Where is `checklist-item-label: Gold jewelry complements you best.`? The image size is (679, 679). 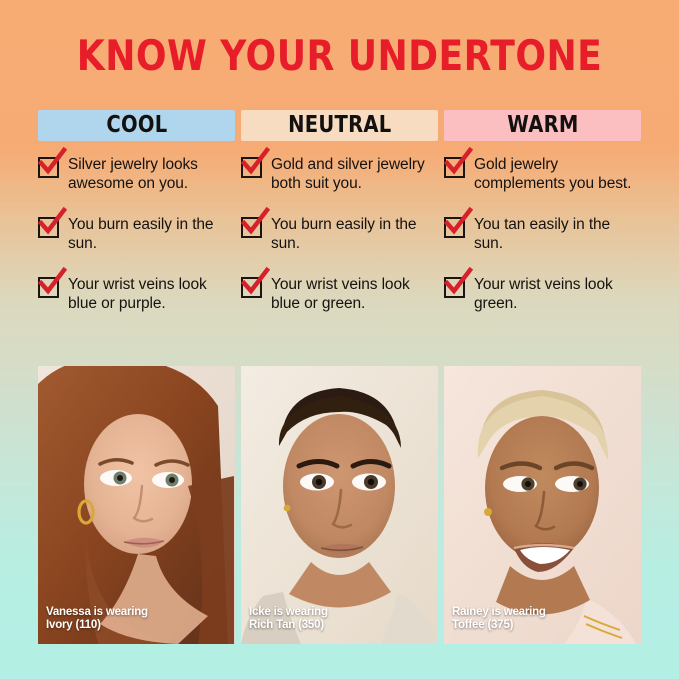
checklist-item-label: Gold jewelry complements you best. is located at coordinates (553, 174).